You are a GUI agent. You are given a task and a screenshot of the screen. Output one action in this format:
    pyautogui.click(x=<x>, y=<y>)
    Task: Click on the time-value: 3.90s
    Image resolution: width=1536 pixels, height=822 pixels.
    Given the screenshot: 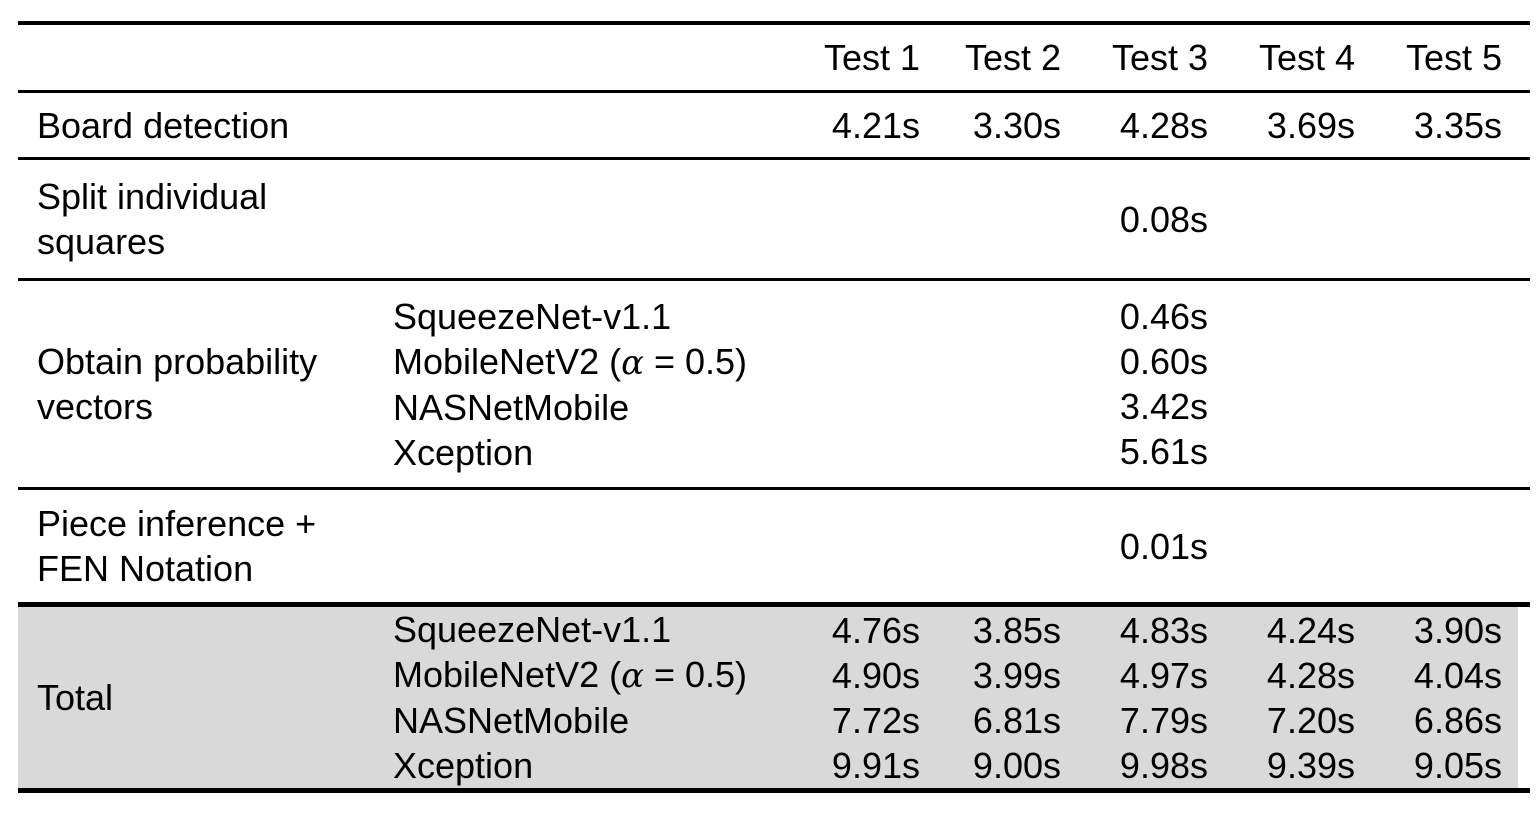 What is the action you would take?
    pyautogui.click(x=1457, y=630)
    